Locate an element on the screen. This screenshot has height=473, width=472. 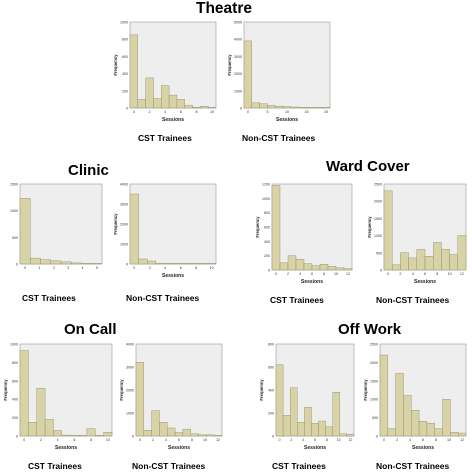
x-tick-label: 3 is located at coordinates (68, 268).